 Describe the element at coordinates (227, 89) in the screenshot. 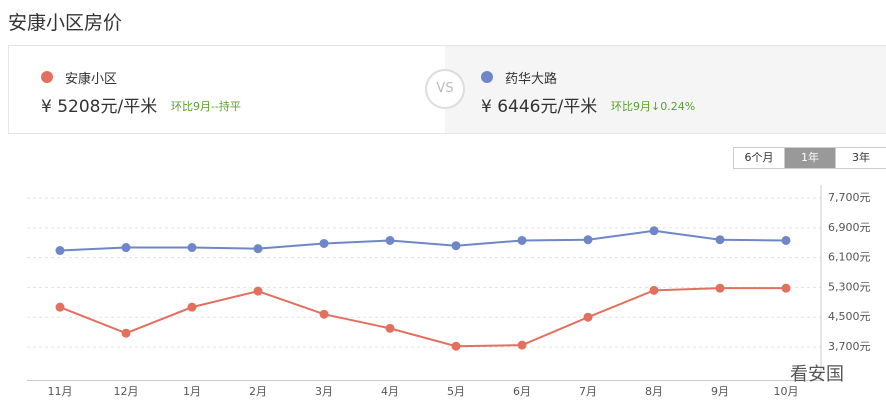

I see `left-panel: 安康小区 ¥ 5208元/平米 环比9月--持平` at that location.